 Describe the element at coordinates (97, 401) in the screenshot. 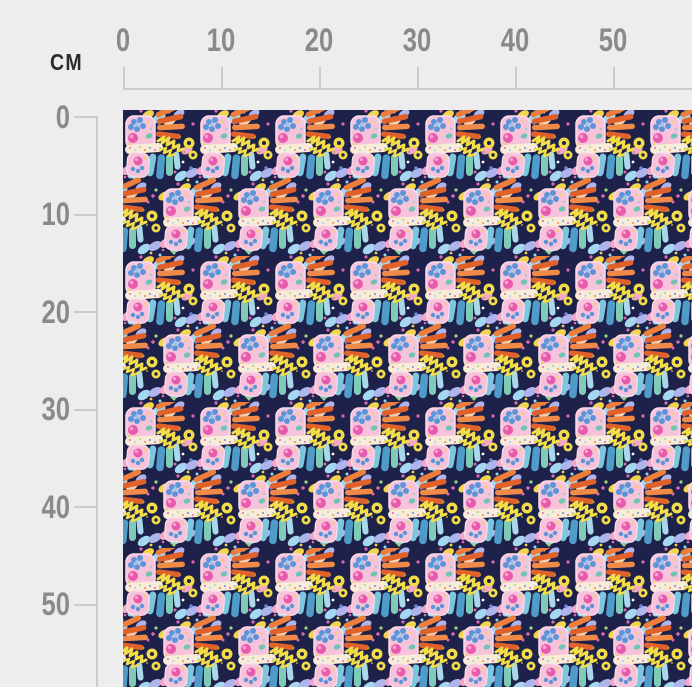

I see `vertical-ruler-line` at that location.